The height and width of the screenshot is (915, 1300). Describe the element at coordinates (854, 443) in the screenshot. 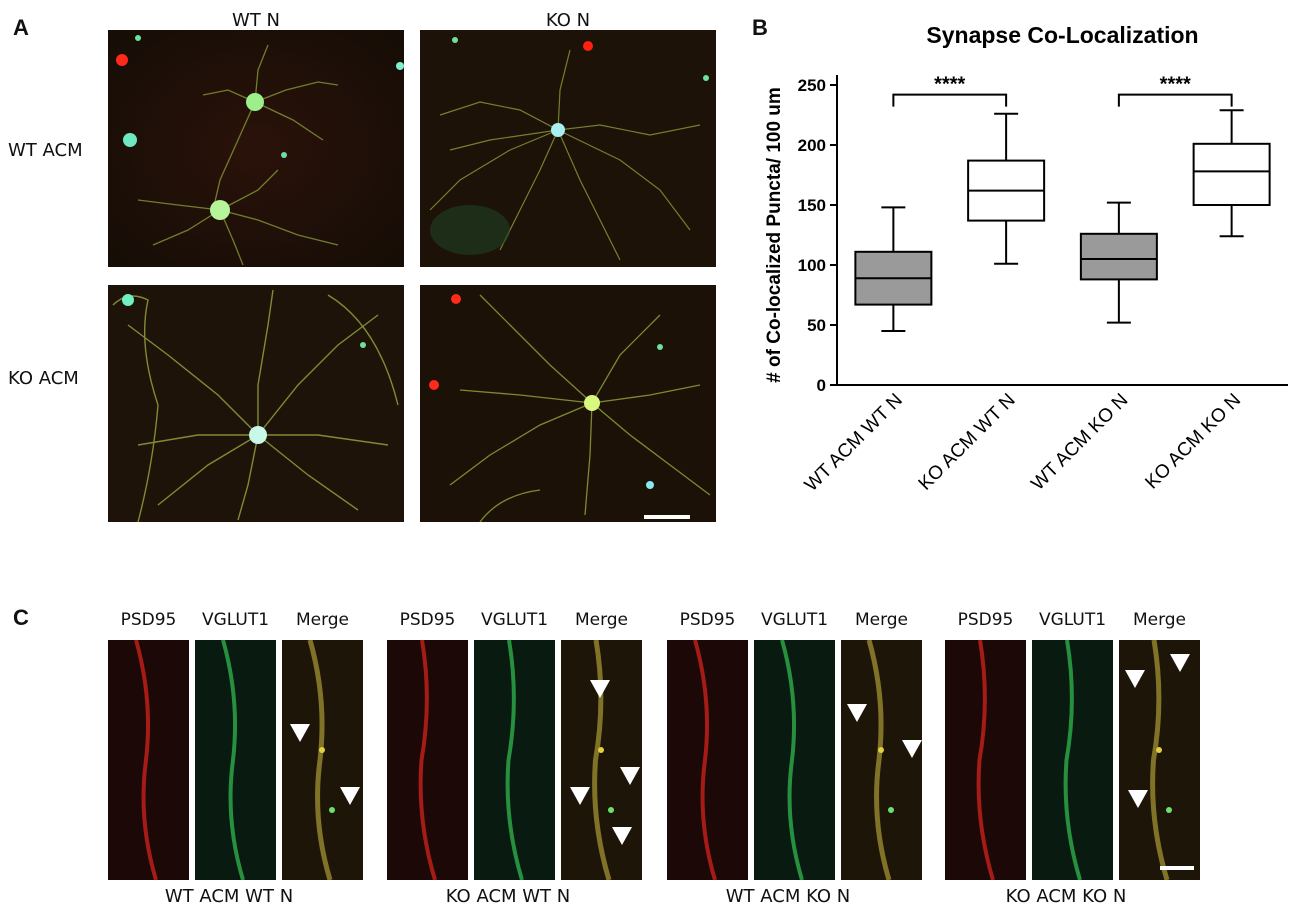

I see `x-tick-label: WT ACM WT N` at that location.